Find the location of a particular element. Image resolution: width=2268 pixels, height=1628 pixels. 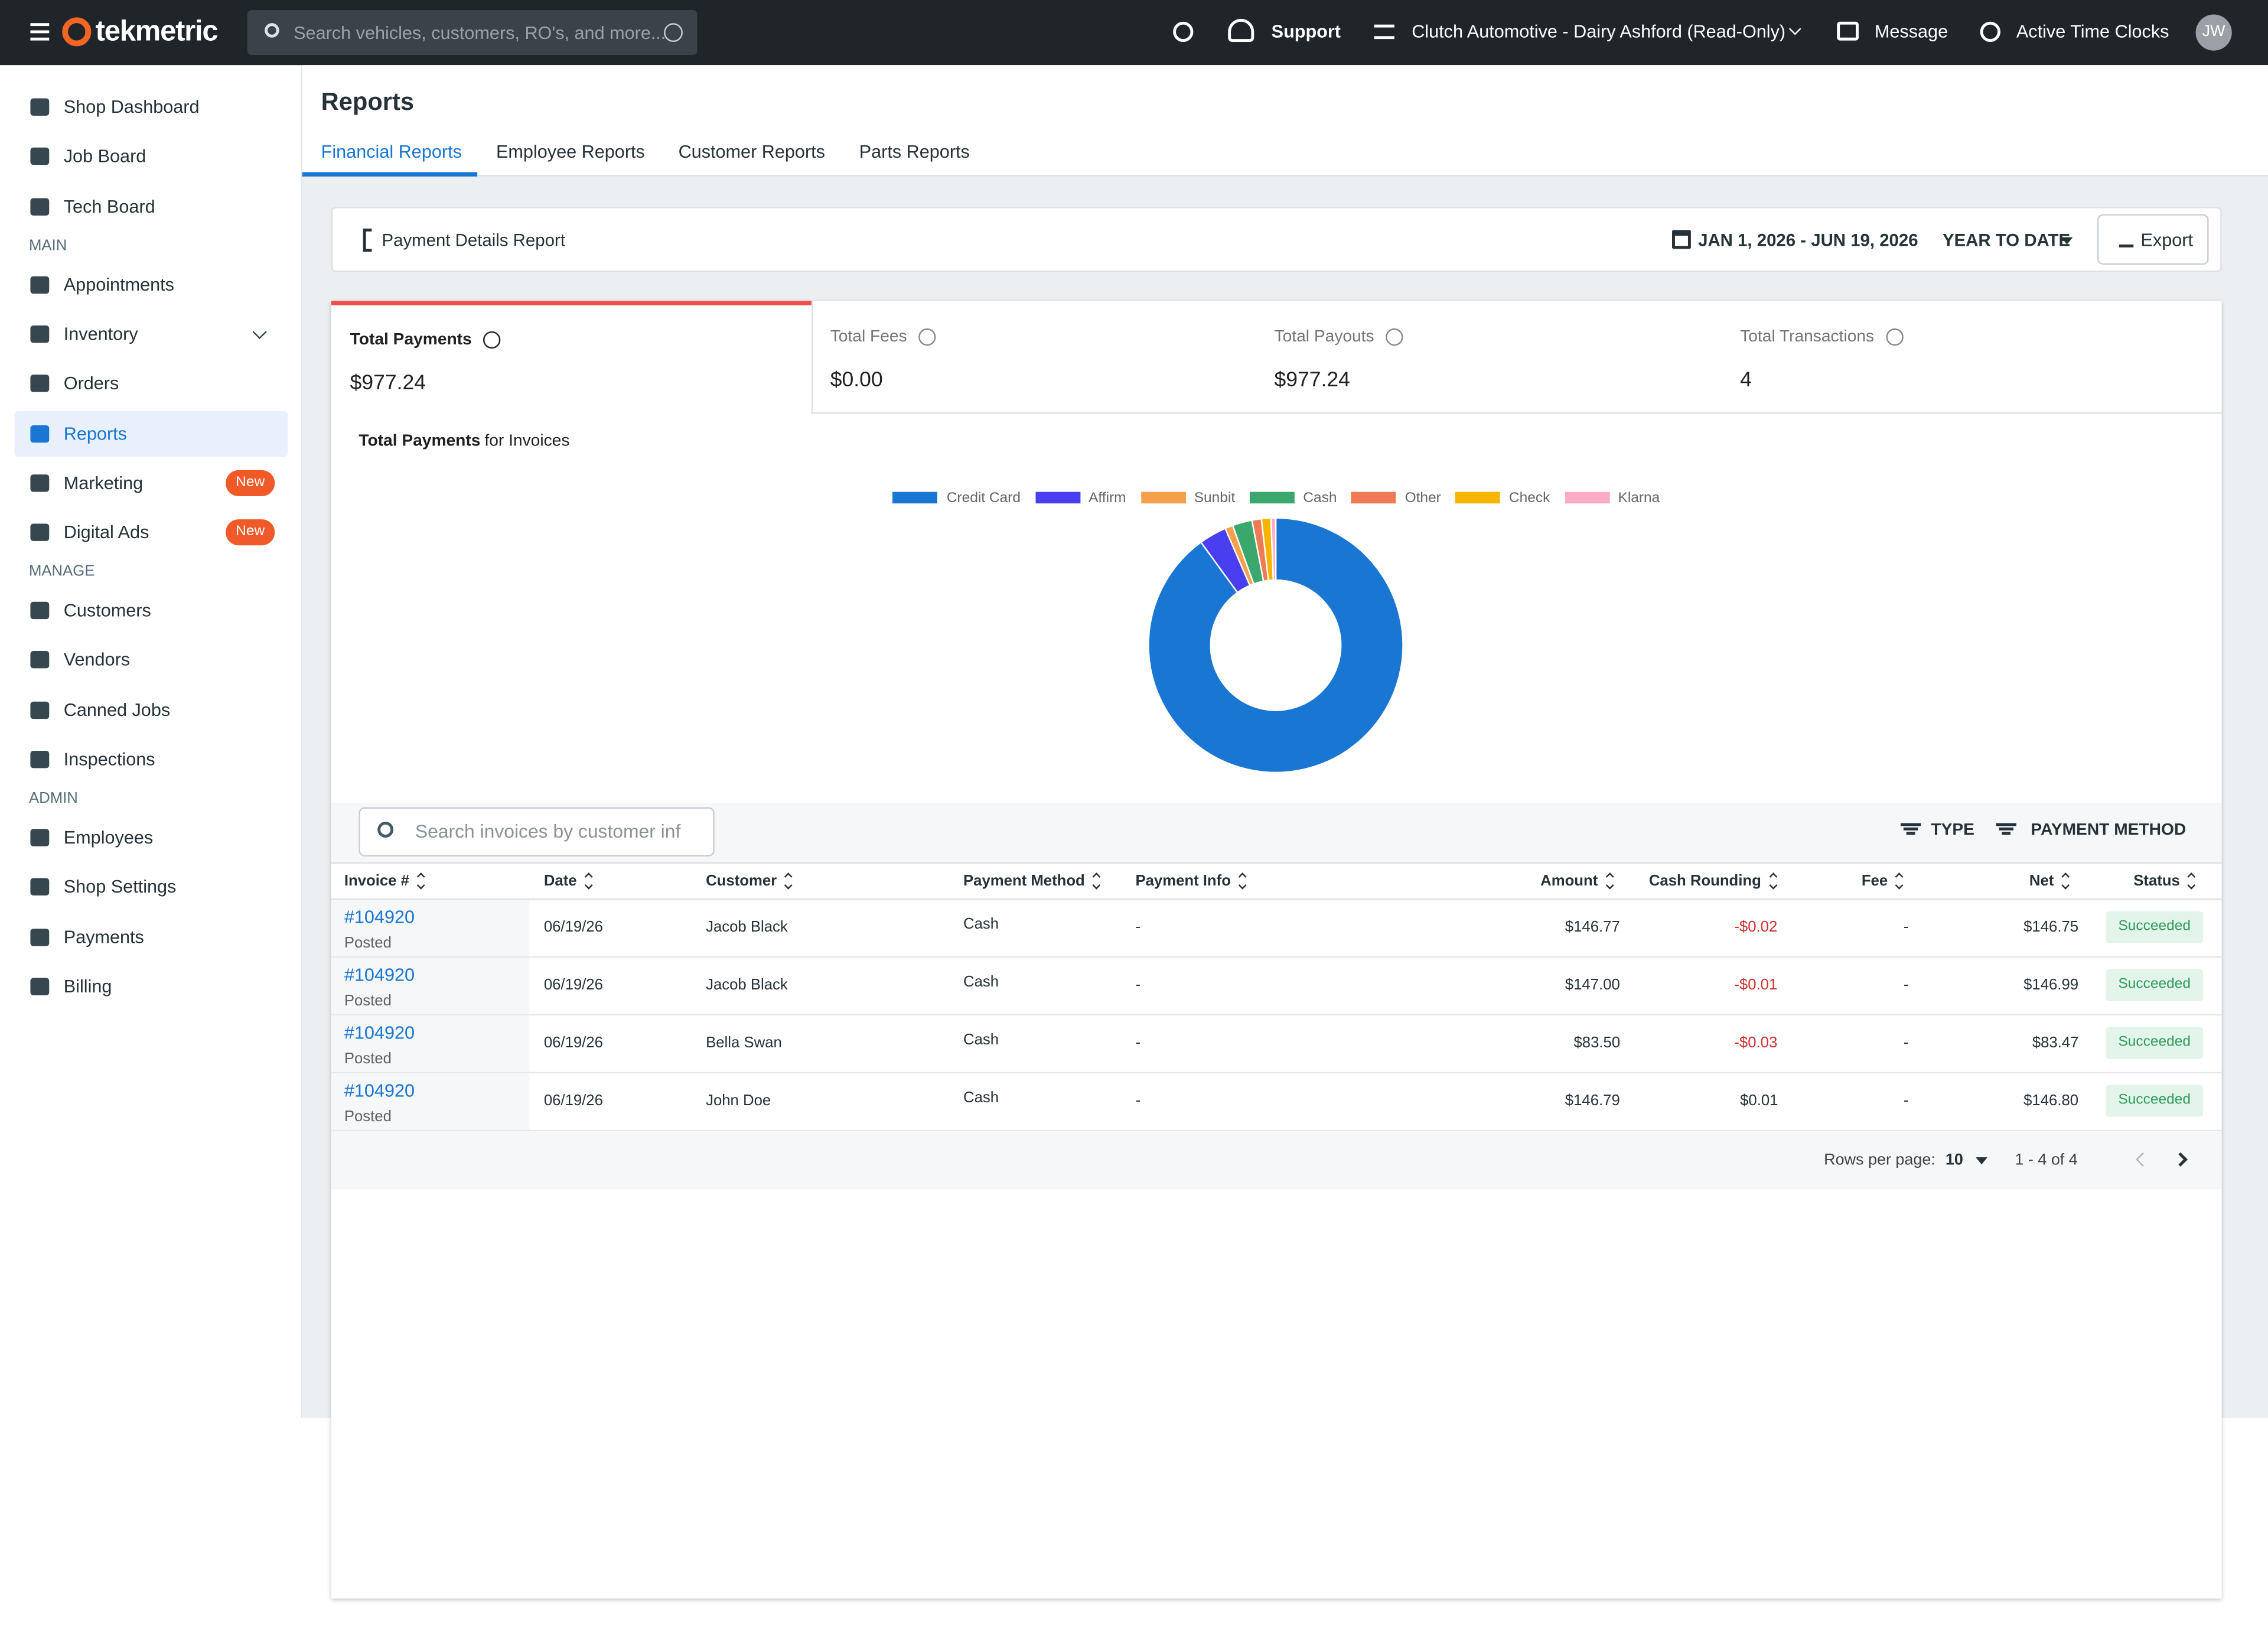

help-icon is located at coordinates (927, 337).